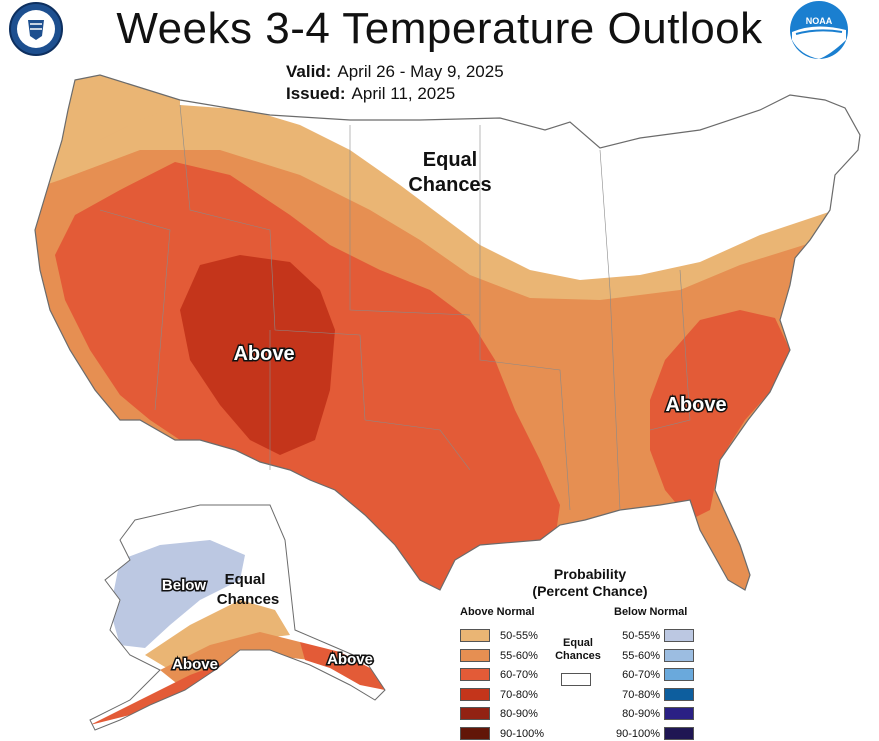 The width and height of the screenshot is (879, 741). I want to click on legend-equal-line2: Chances, so click(578, 656).